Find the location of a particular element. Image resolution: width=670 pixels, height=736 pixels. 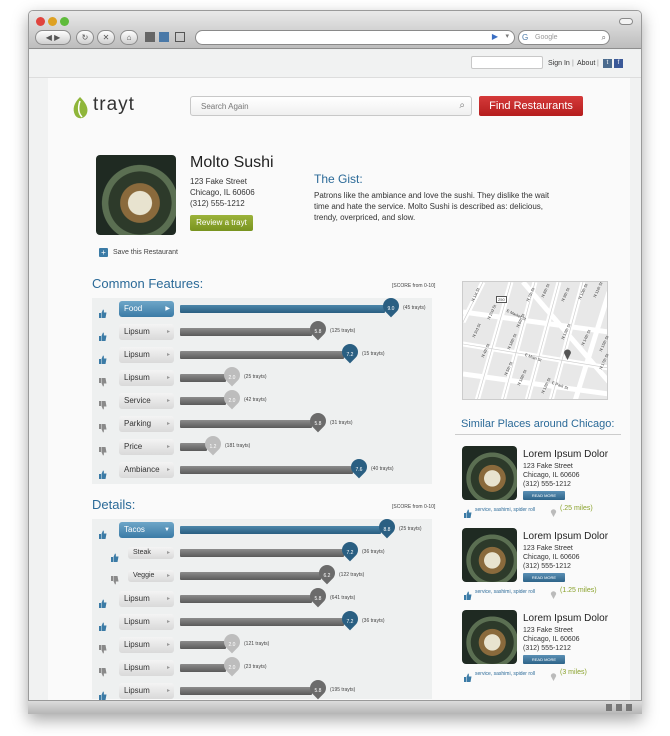

feature-row: Lipsum ▸ 5.8 (641 trayts) is located at coordinates (262, 596).